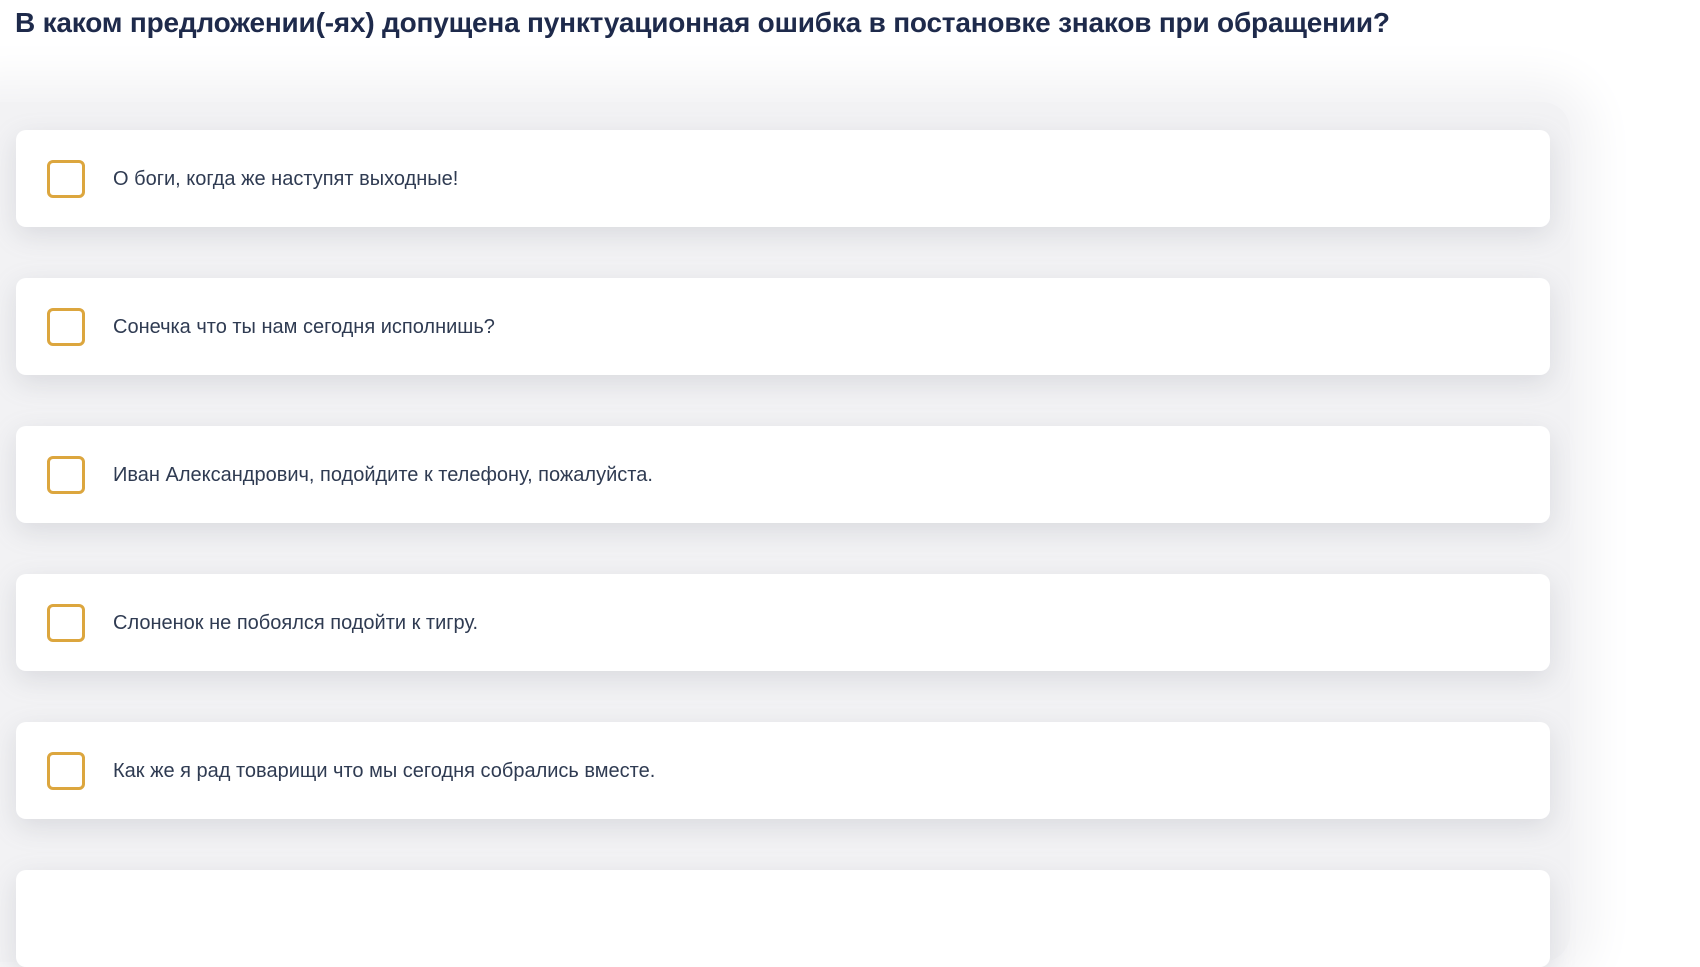 The width and height of the screenshot is (1700, 967). I want to click on answer-option-label: Сонечка что ты нам сегодня исполнишь?, so click(304, 326).